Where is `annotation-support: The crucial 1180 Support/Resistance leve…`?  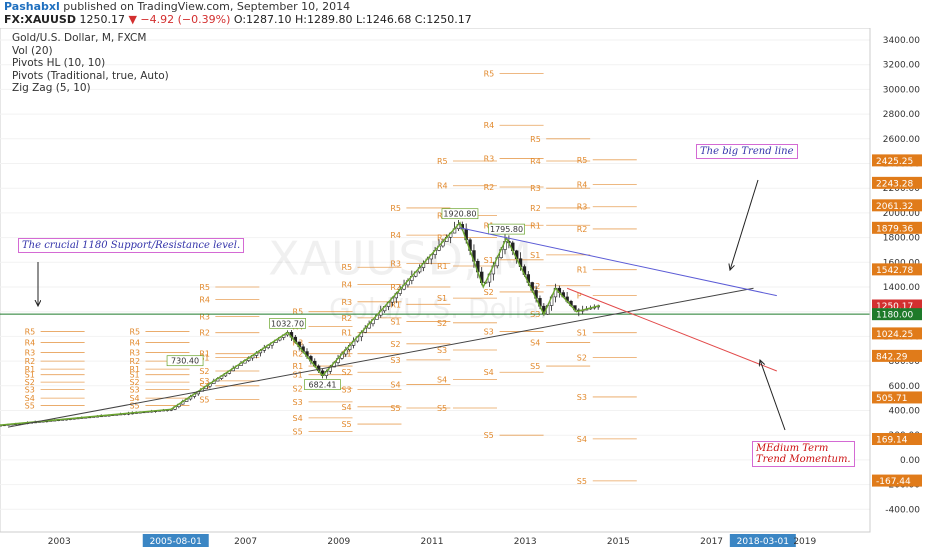 annotation-support: The crucial 1180 Support/Resistance leve… is located at coordinates (131, 245).